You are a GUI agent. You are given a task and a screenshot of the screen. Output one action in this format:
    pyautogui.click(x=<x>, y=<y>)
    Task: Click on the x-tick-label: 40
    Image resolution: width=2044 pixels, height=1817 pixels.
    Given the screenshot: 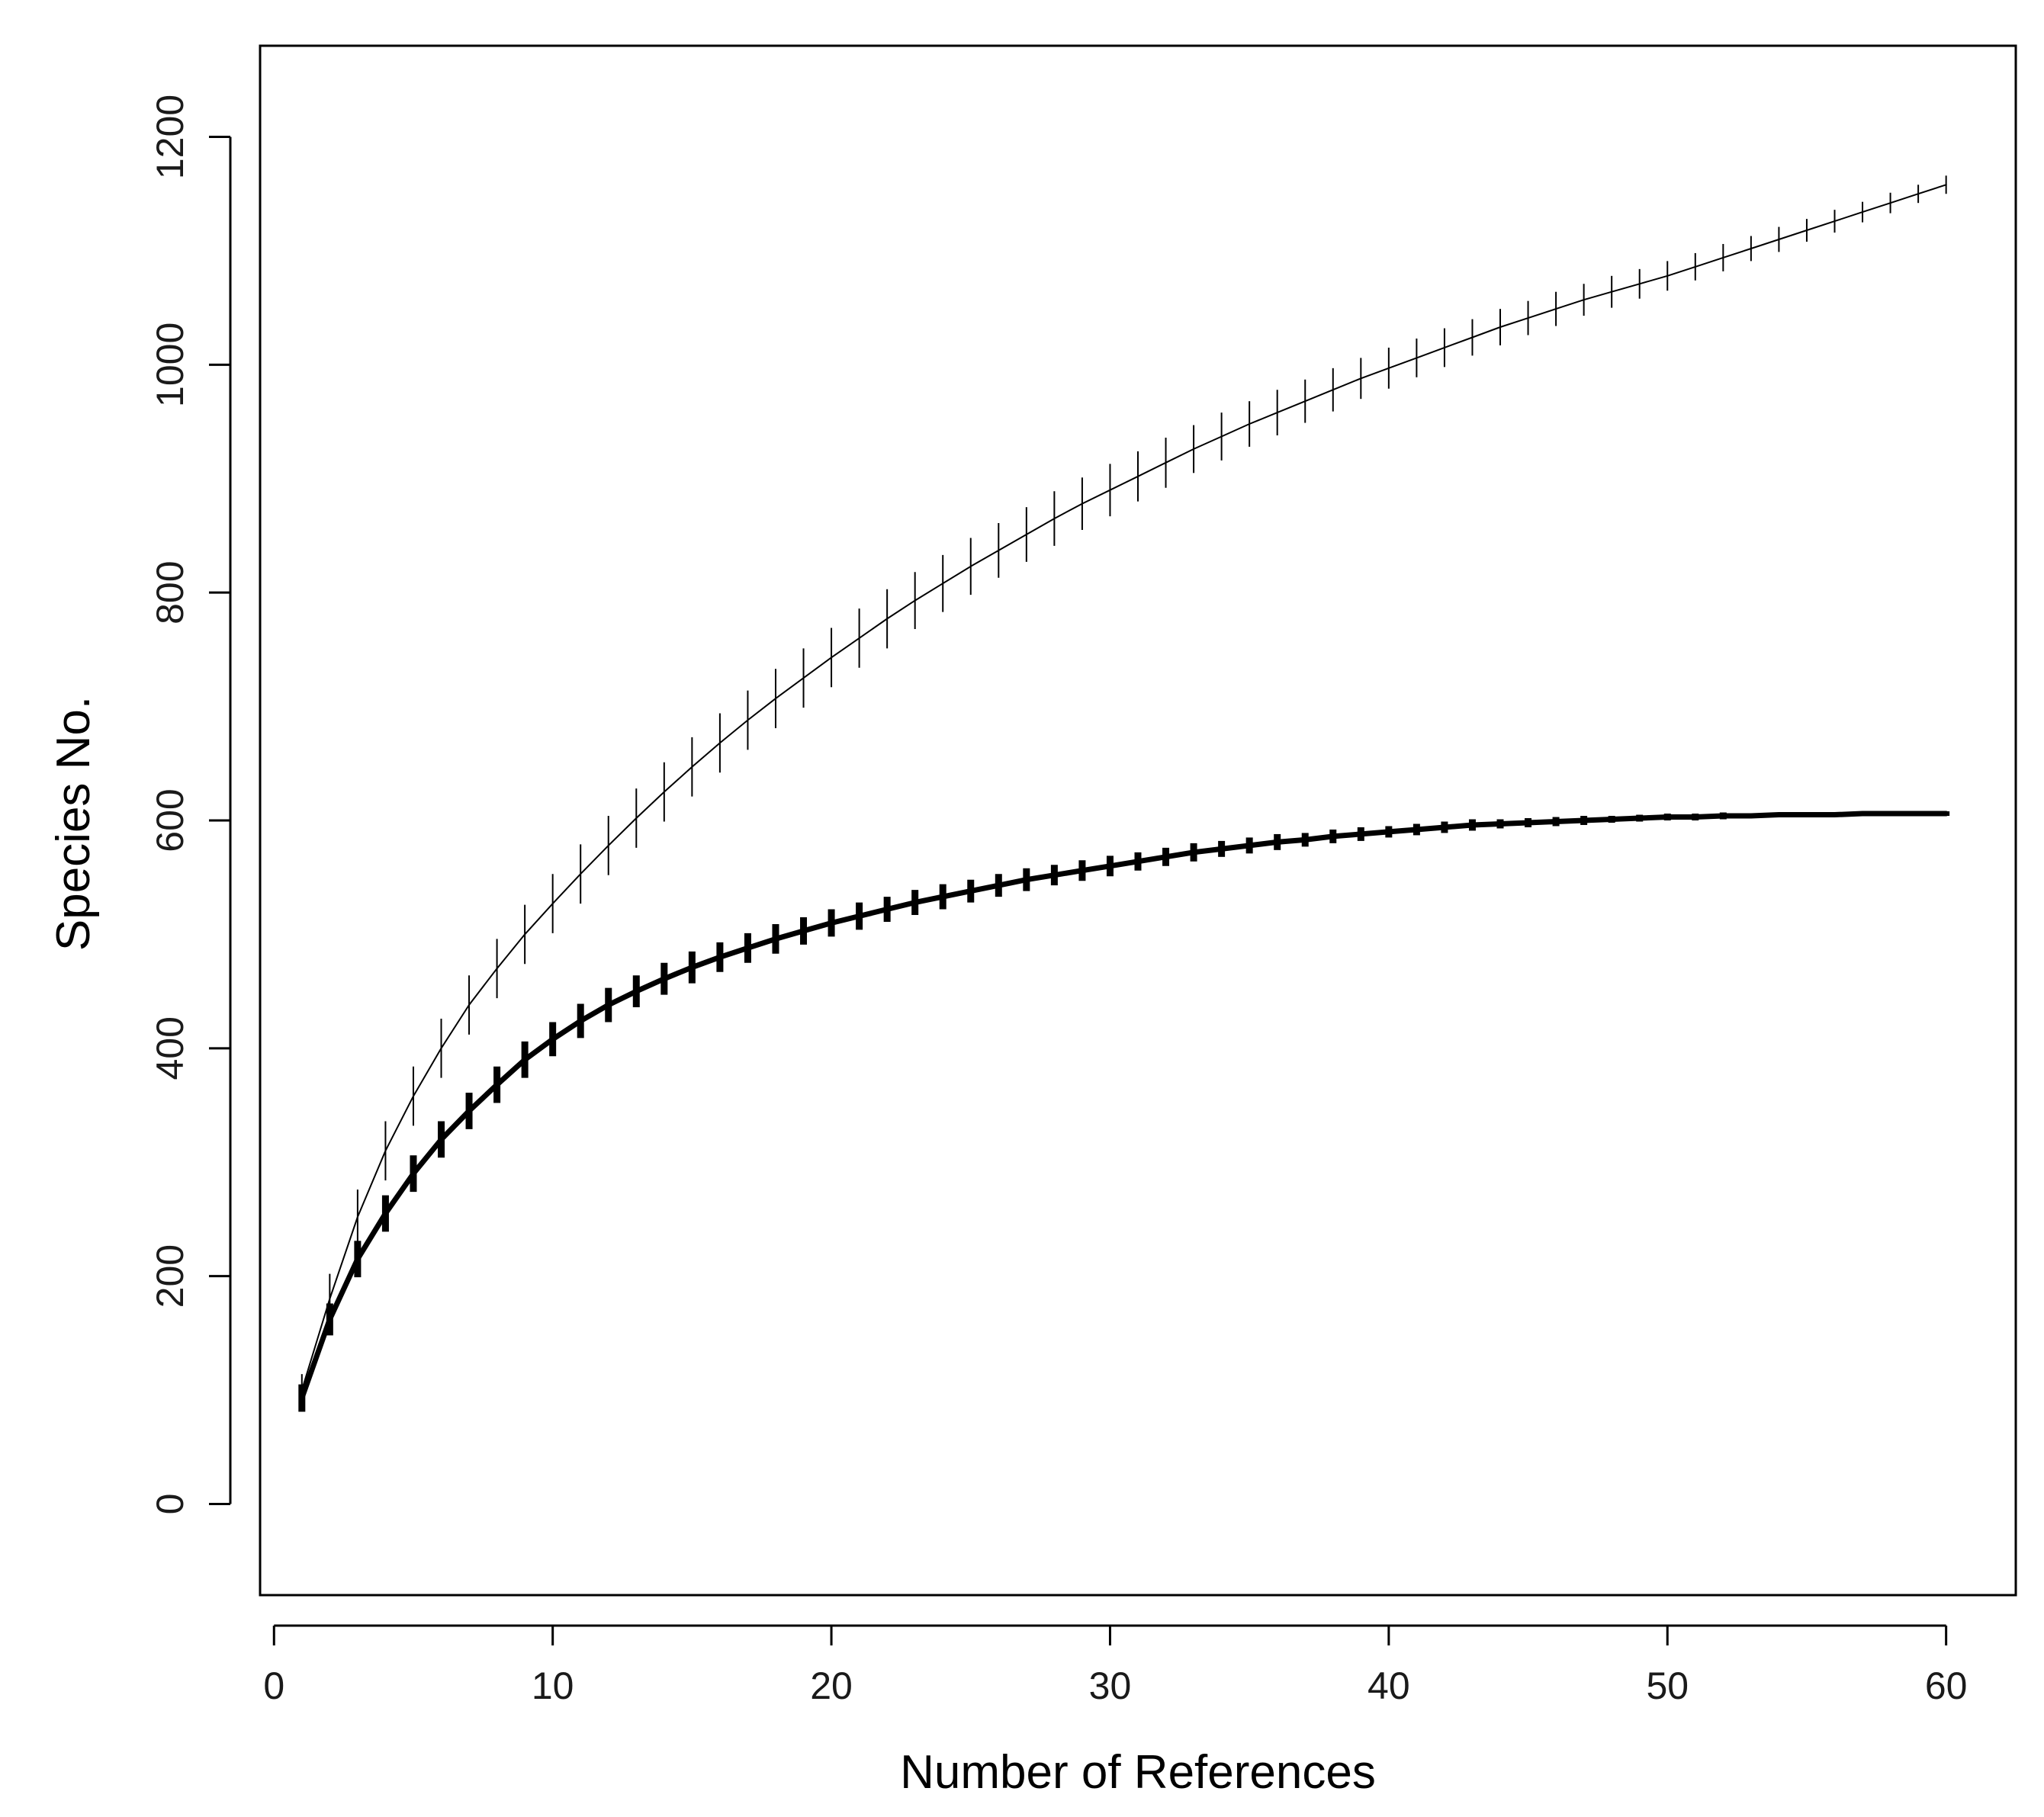 What is the action you would take?
    pyautogui.click(x=1389, y=1686)
    